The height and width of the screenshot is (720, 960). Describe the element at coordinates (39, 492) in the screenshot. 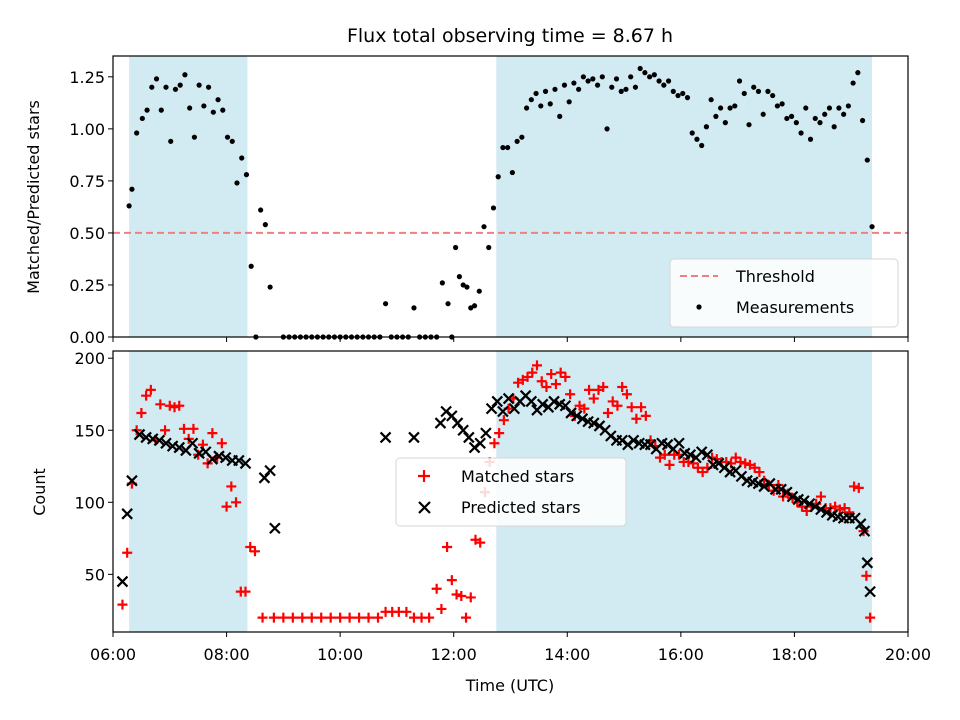

I see `count-y-axis-label: Count` at that location.